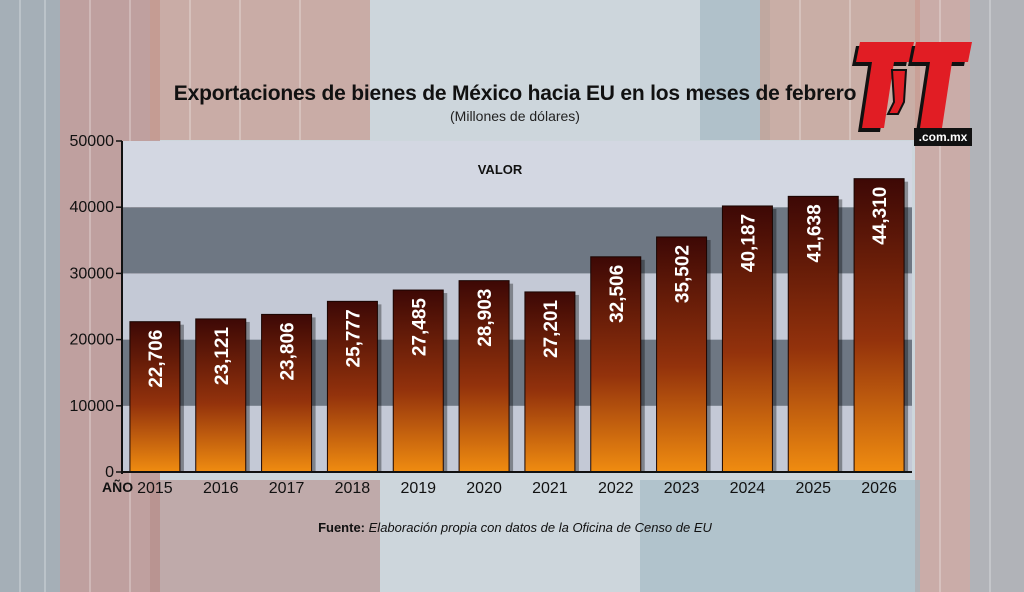 Image resolution: width=1024 pixels, height=592 pixels. What do you see at coordinates (288, 351) in the screenshot?
I see `bar-value-label: 23,806` at bounding box center [288, 351].